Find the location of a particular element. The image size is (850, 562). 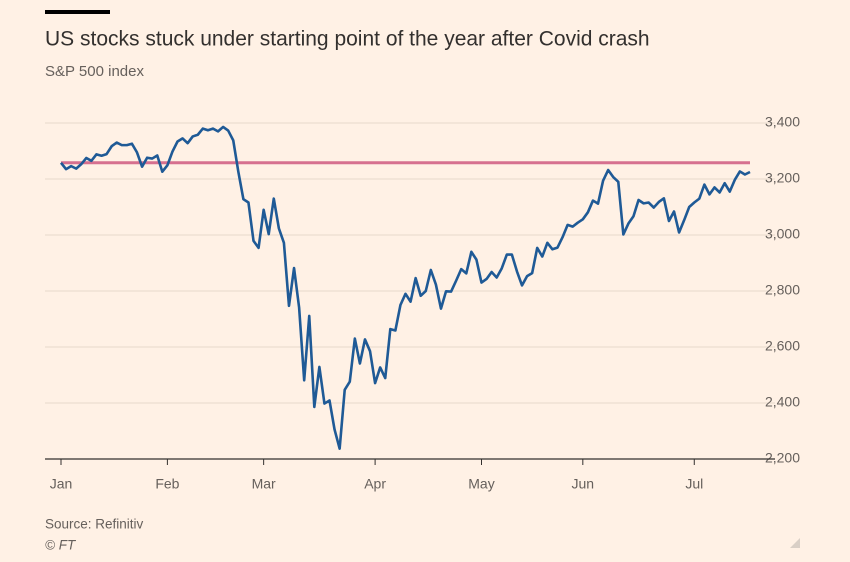

y-tick-label: 2,200 is located at coordinates (782, 458).